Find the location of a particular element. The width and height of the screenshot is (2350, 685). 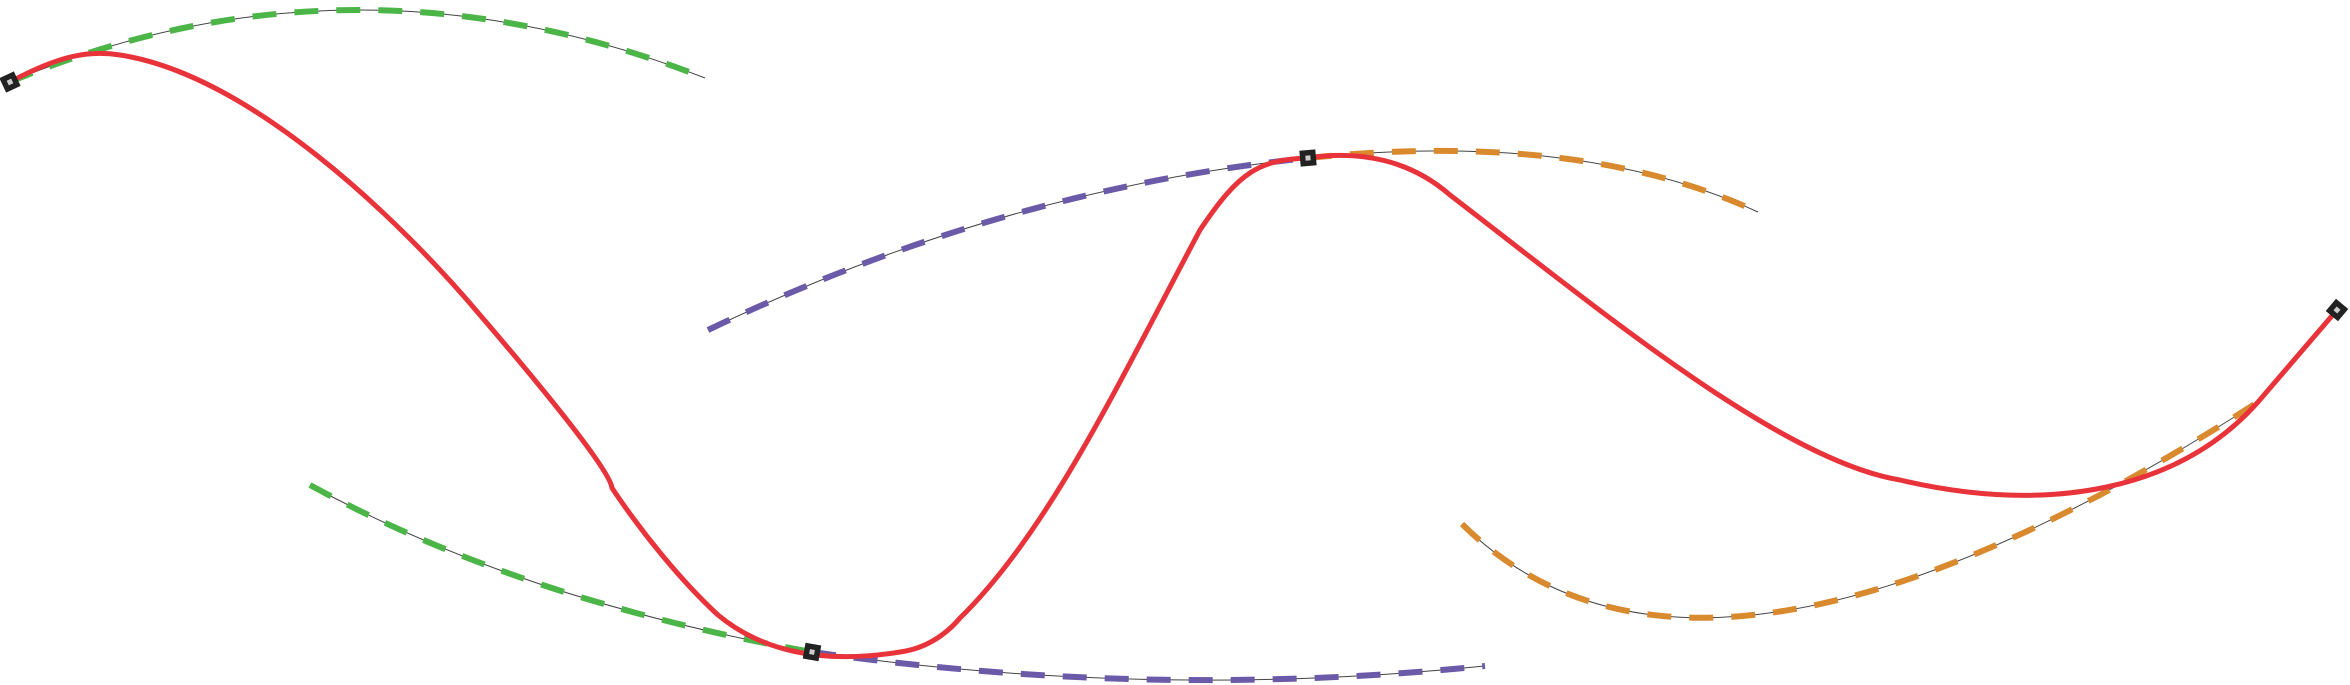

guide-anchor-3-left is located at coordinates (1008, 244).